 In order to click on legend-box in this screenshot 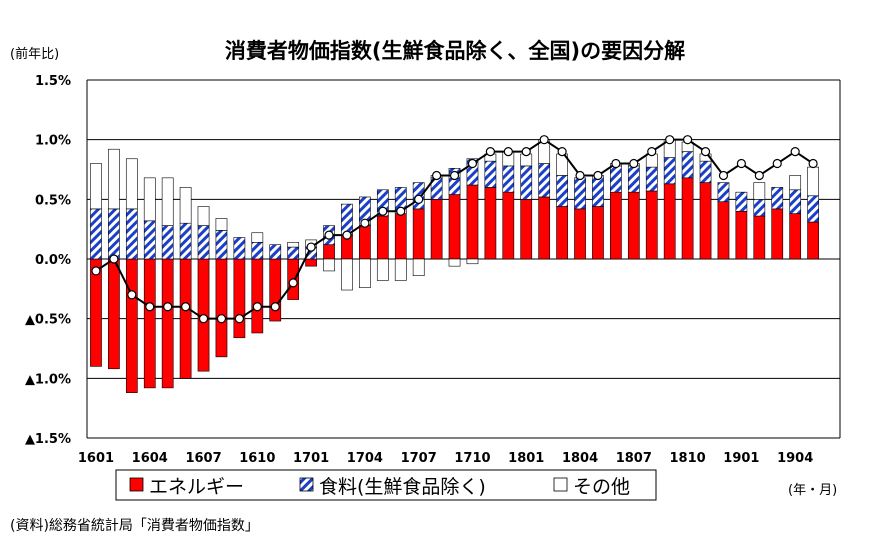, I will do `click(386, 485)`.